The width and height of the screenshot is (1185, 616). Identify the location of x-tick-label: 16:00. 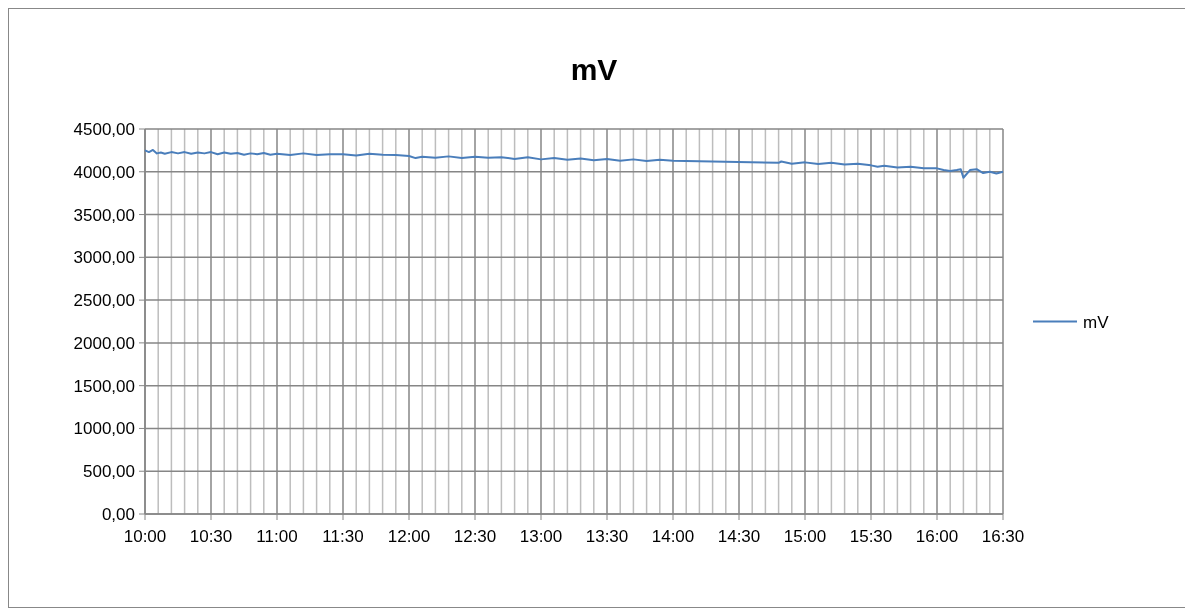
(937, 536).